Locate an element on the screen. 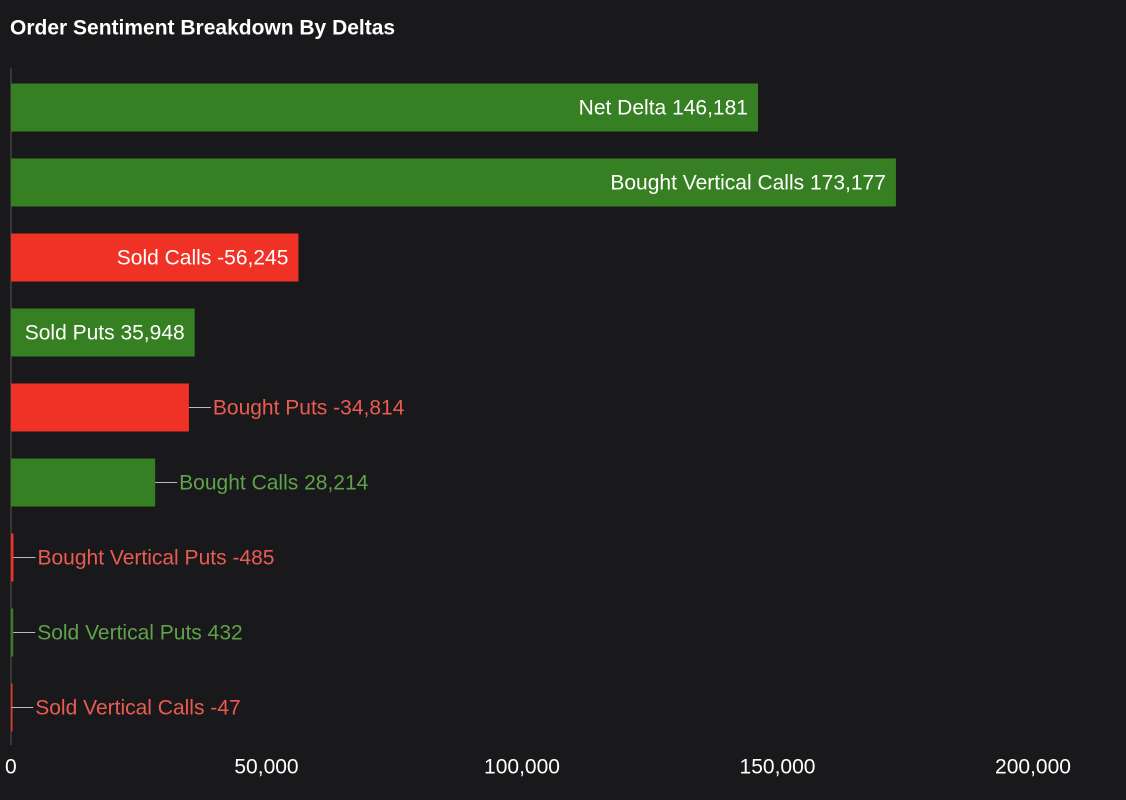  bar-label: Sold Vertical Puts 432 is located at coordinates (139, 632).